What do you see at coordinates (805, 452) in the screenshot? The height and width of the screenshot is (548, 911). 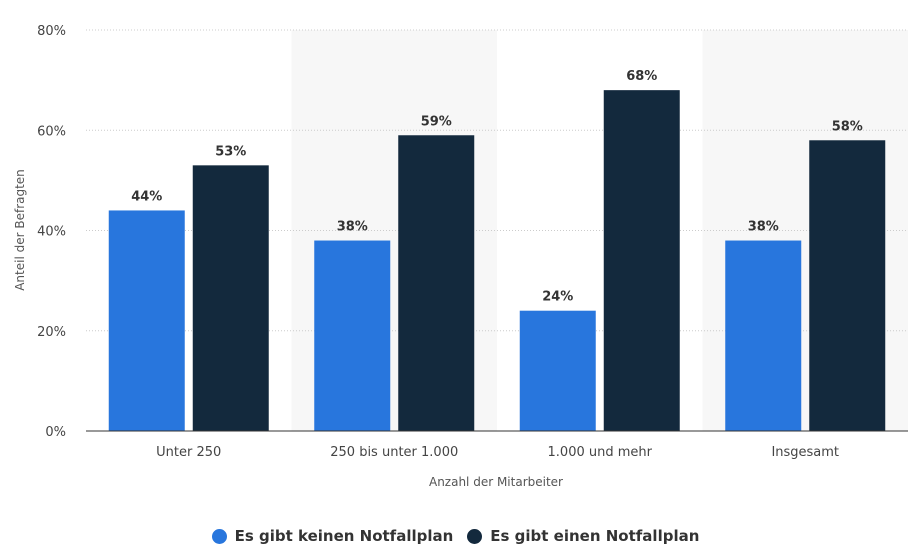 I see `x-tick-label: Insgesamt` at bounding box center [805, 452].